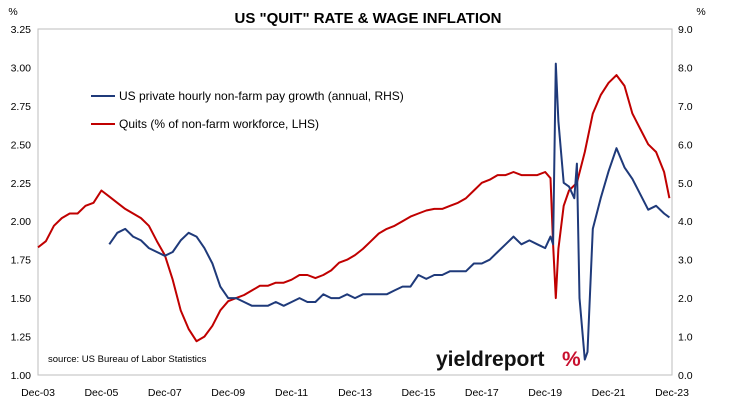 This screenshot has width=730, height=400. Describe the element at coordinates (101, 393) in the screenshot. I see `x-tick-label: Dec-05` at that location.